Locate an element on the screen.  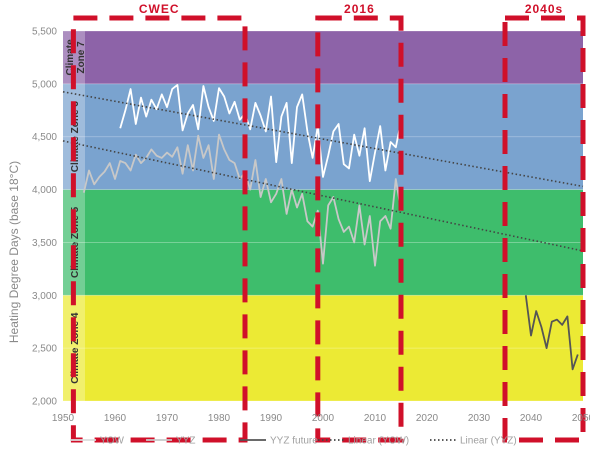
y-axis: 2,000 2,500 3,000 3,500 4,000 4,500 5,000 5,500 is located at coordinates (44, 217).